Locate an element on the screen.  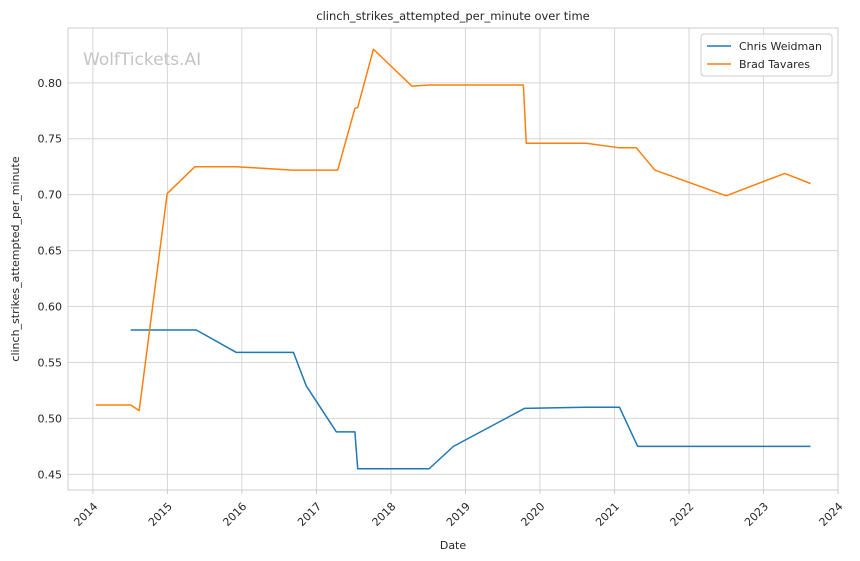
y-tick-label: 0.80 is located at coordinates (50, 83).